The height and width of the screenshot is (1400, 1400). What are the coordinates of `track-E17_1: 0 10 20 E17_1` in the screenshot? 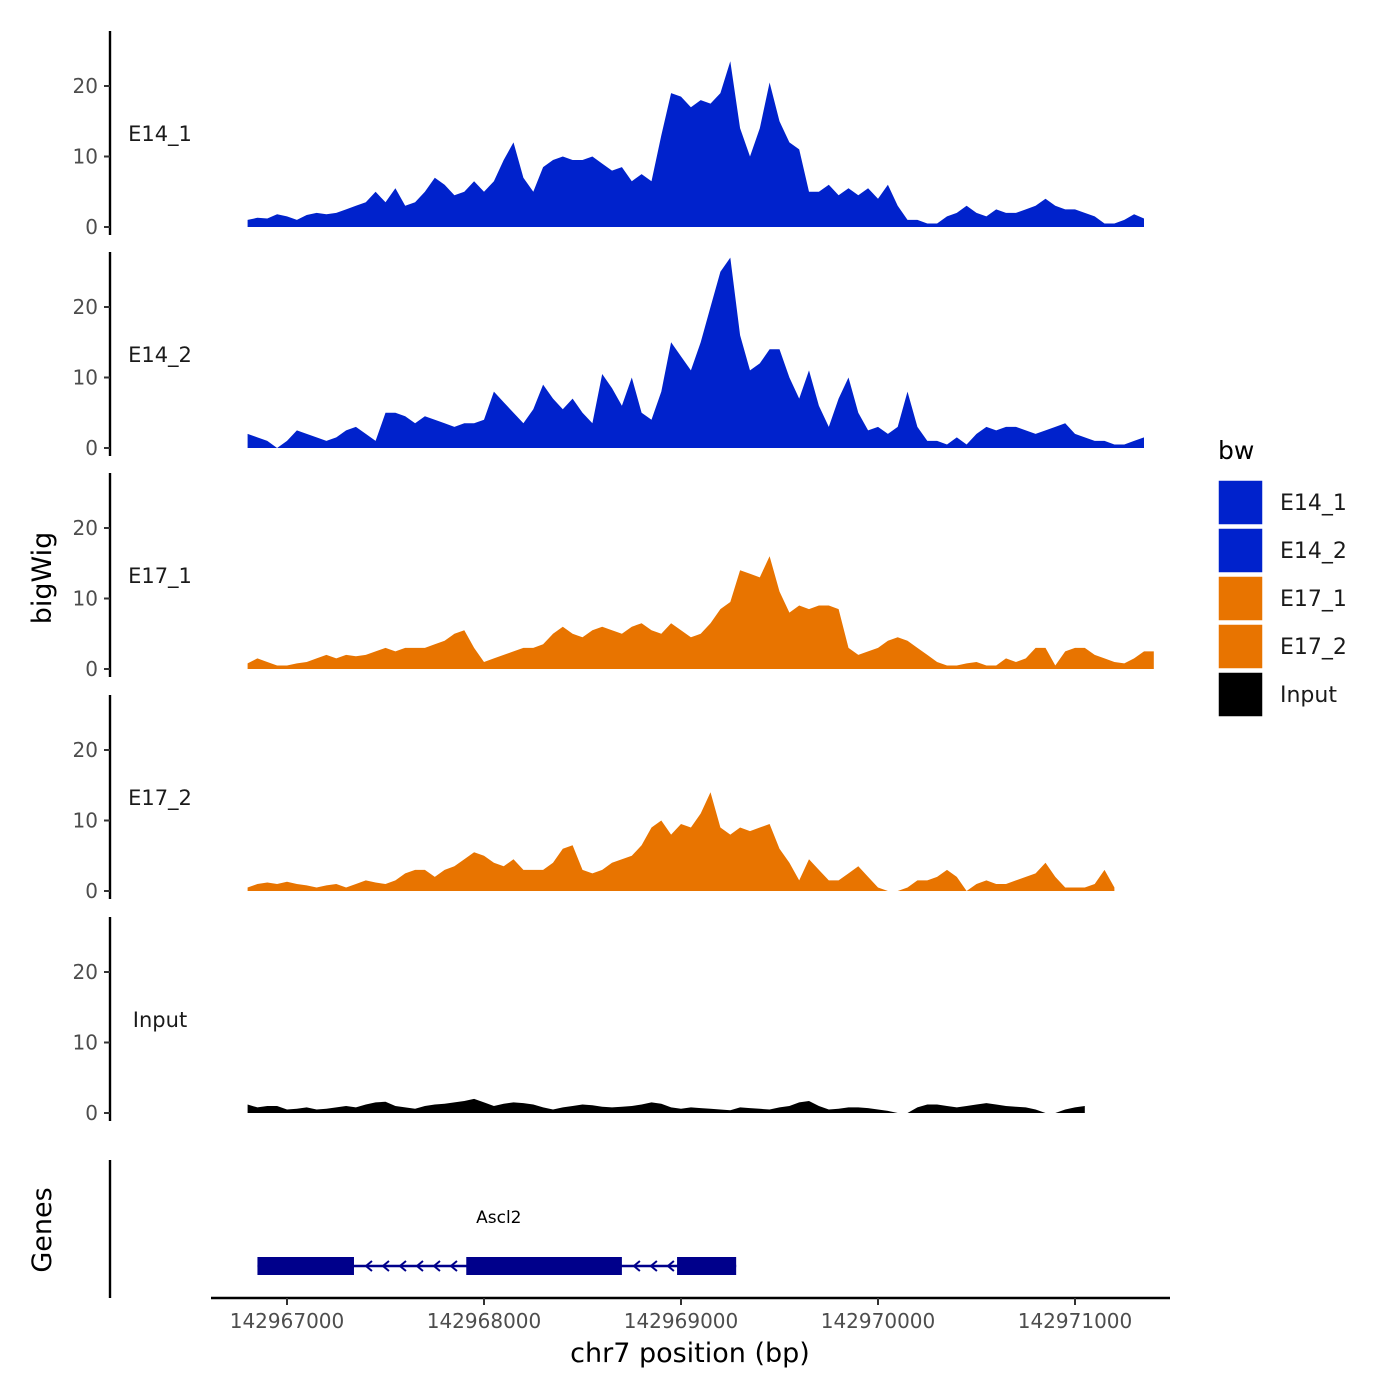 It's located at (613, 577).